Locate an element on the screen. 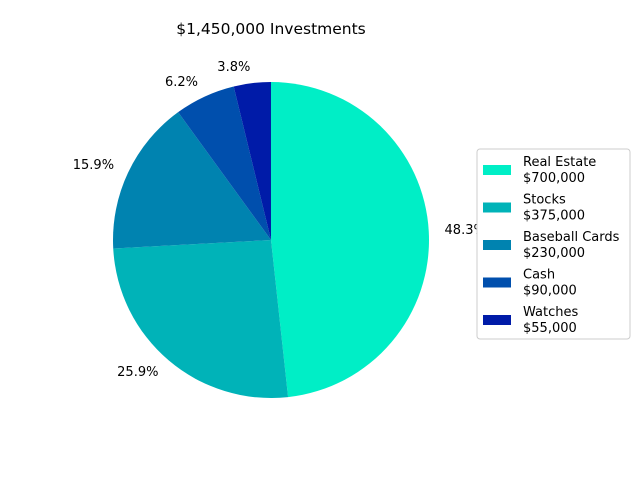 The width and height of the screenshot is (640, 480). legend-value-stocks: $375,000 is located at coordinates (554, 216).